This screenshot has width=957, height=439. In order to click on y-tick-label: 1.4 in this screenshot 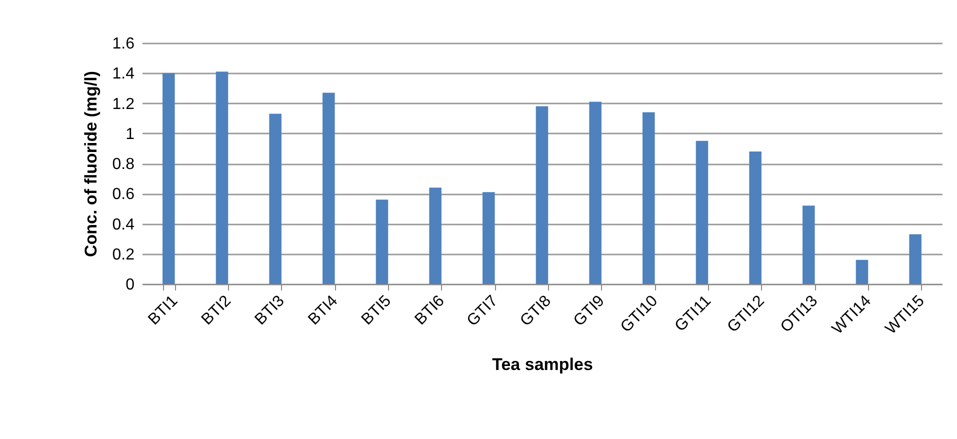, I will do `click(123, 74)`.